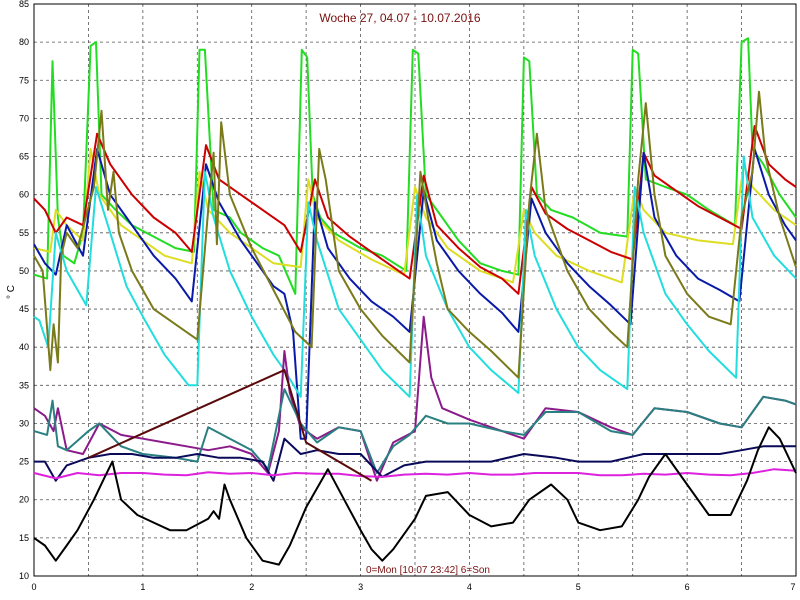 This screenshot has width=800, height=600. I want to click on y-tick-label: 20, so click(24, 500).